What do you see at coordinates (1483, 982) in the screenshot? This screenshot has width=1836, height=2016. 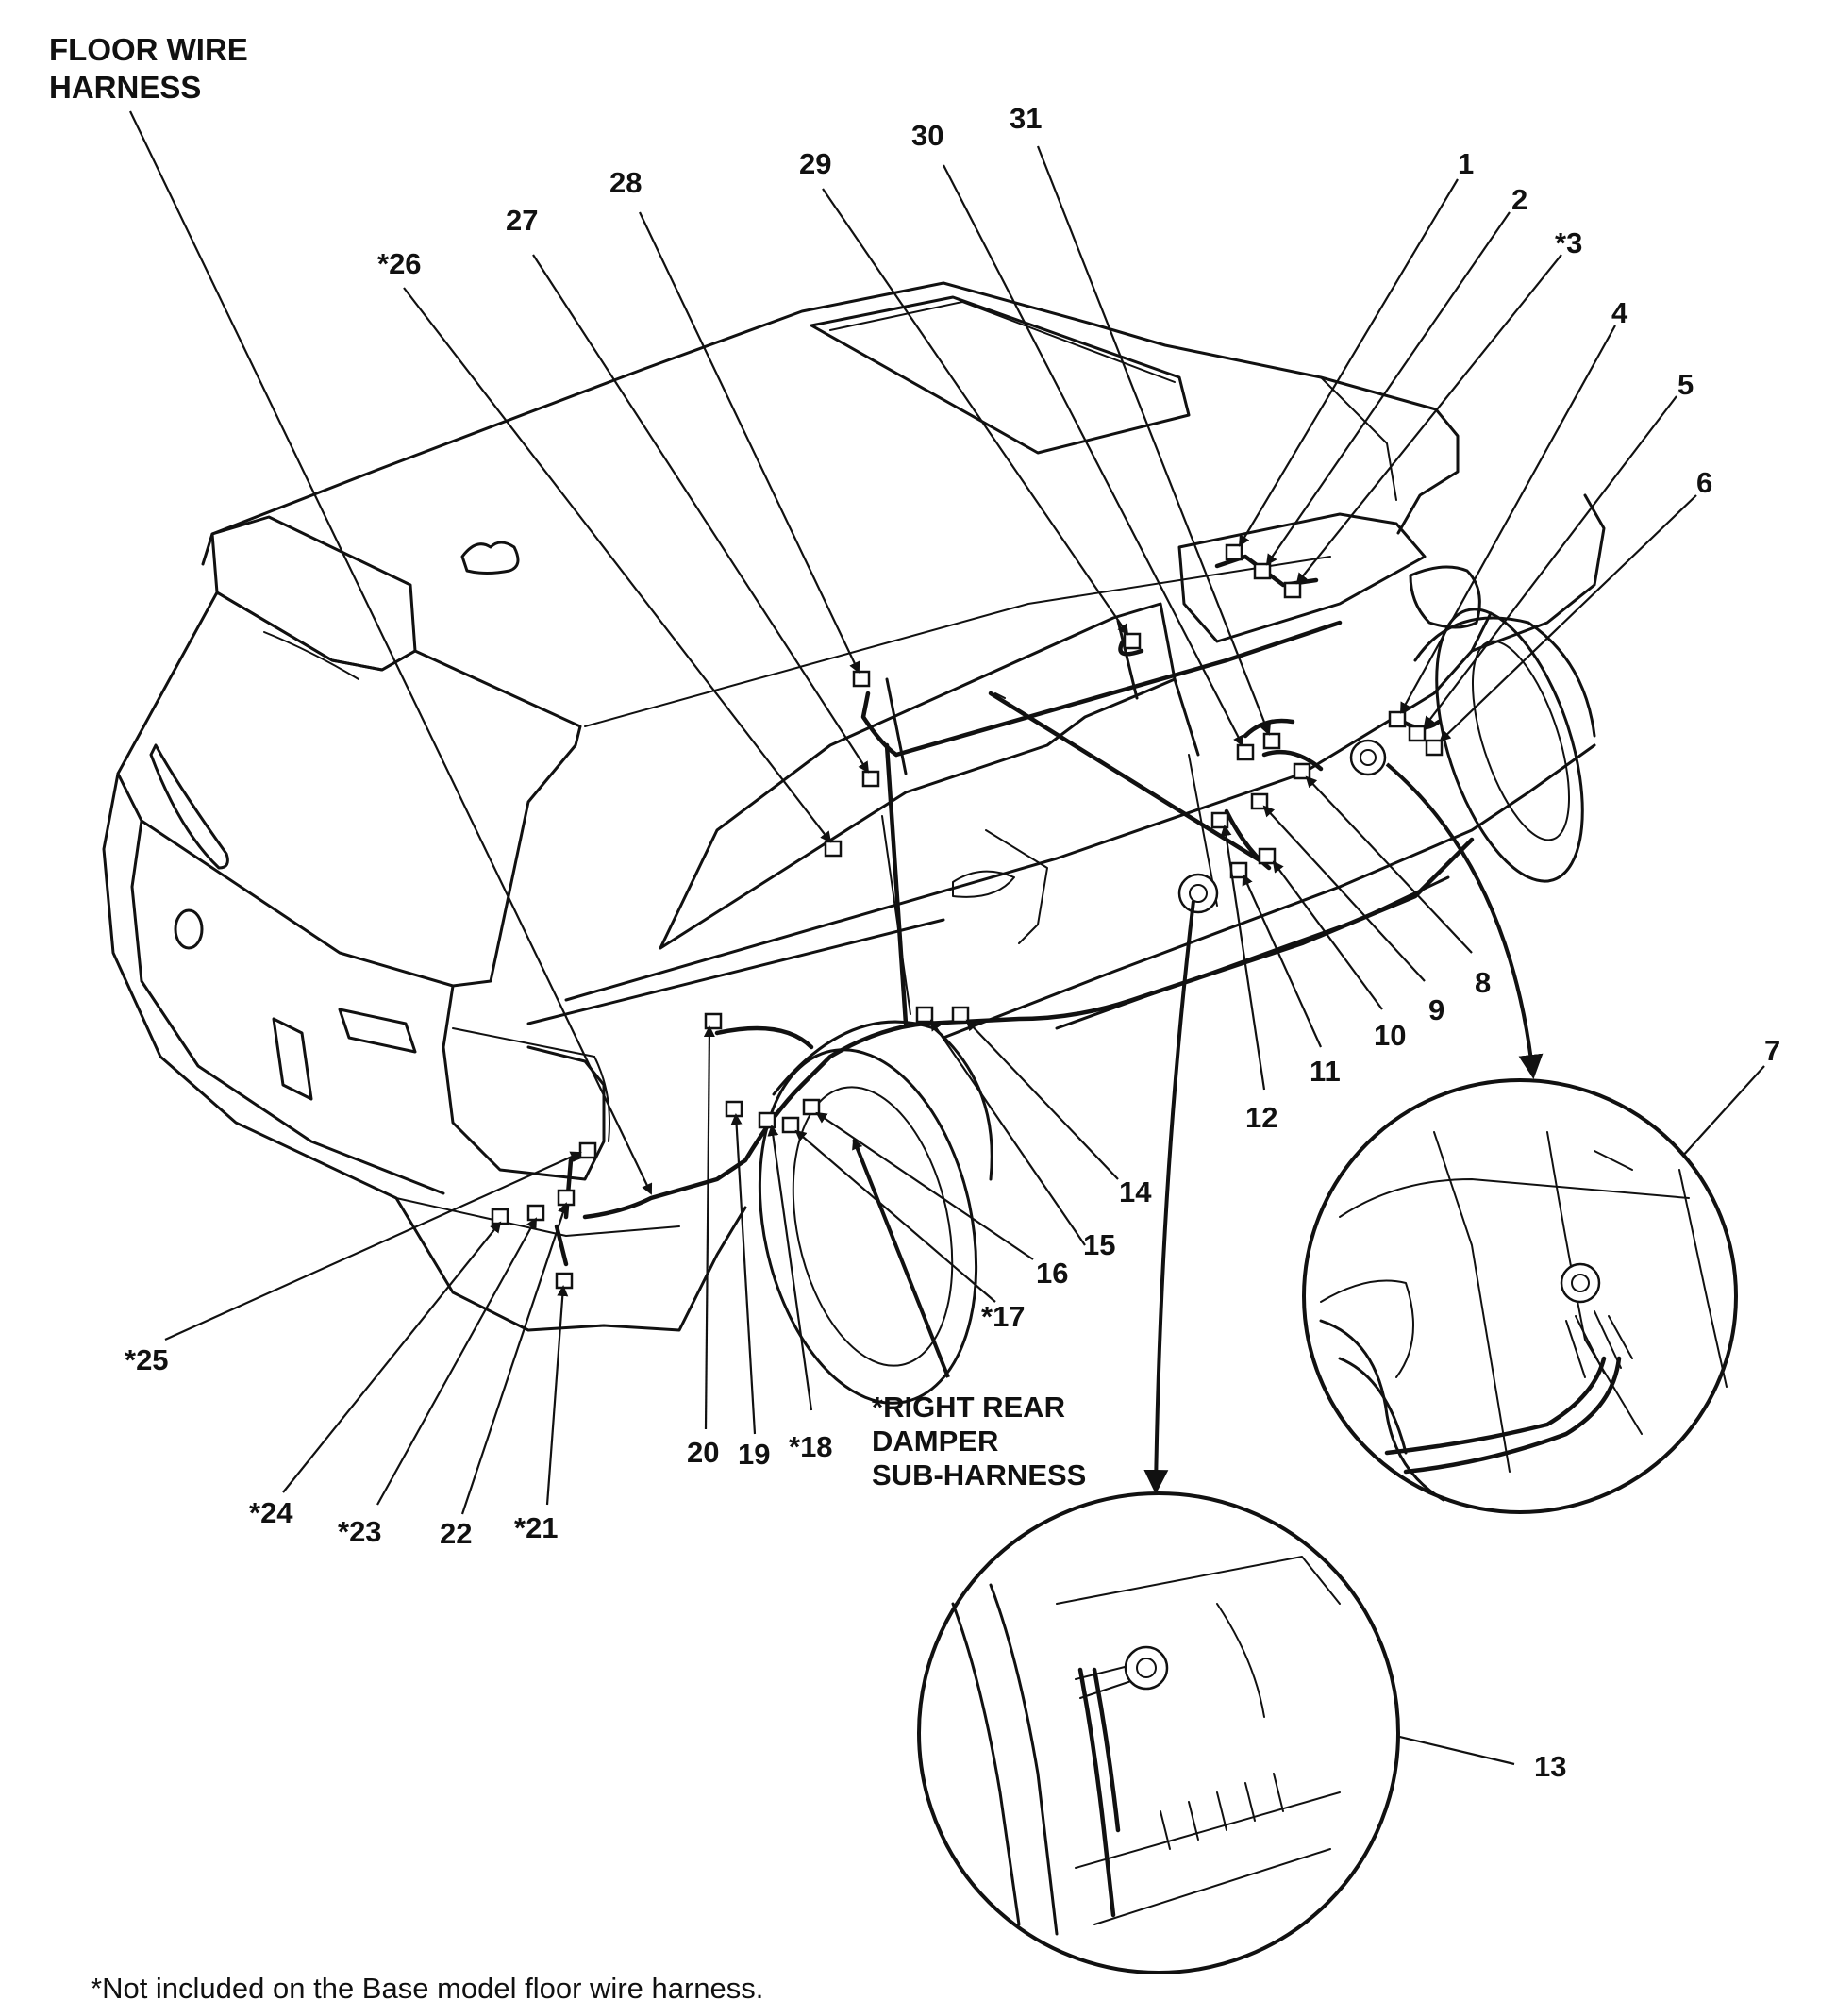 I see `callout-8: 8` at bounding box center [1483, 982].